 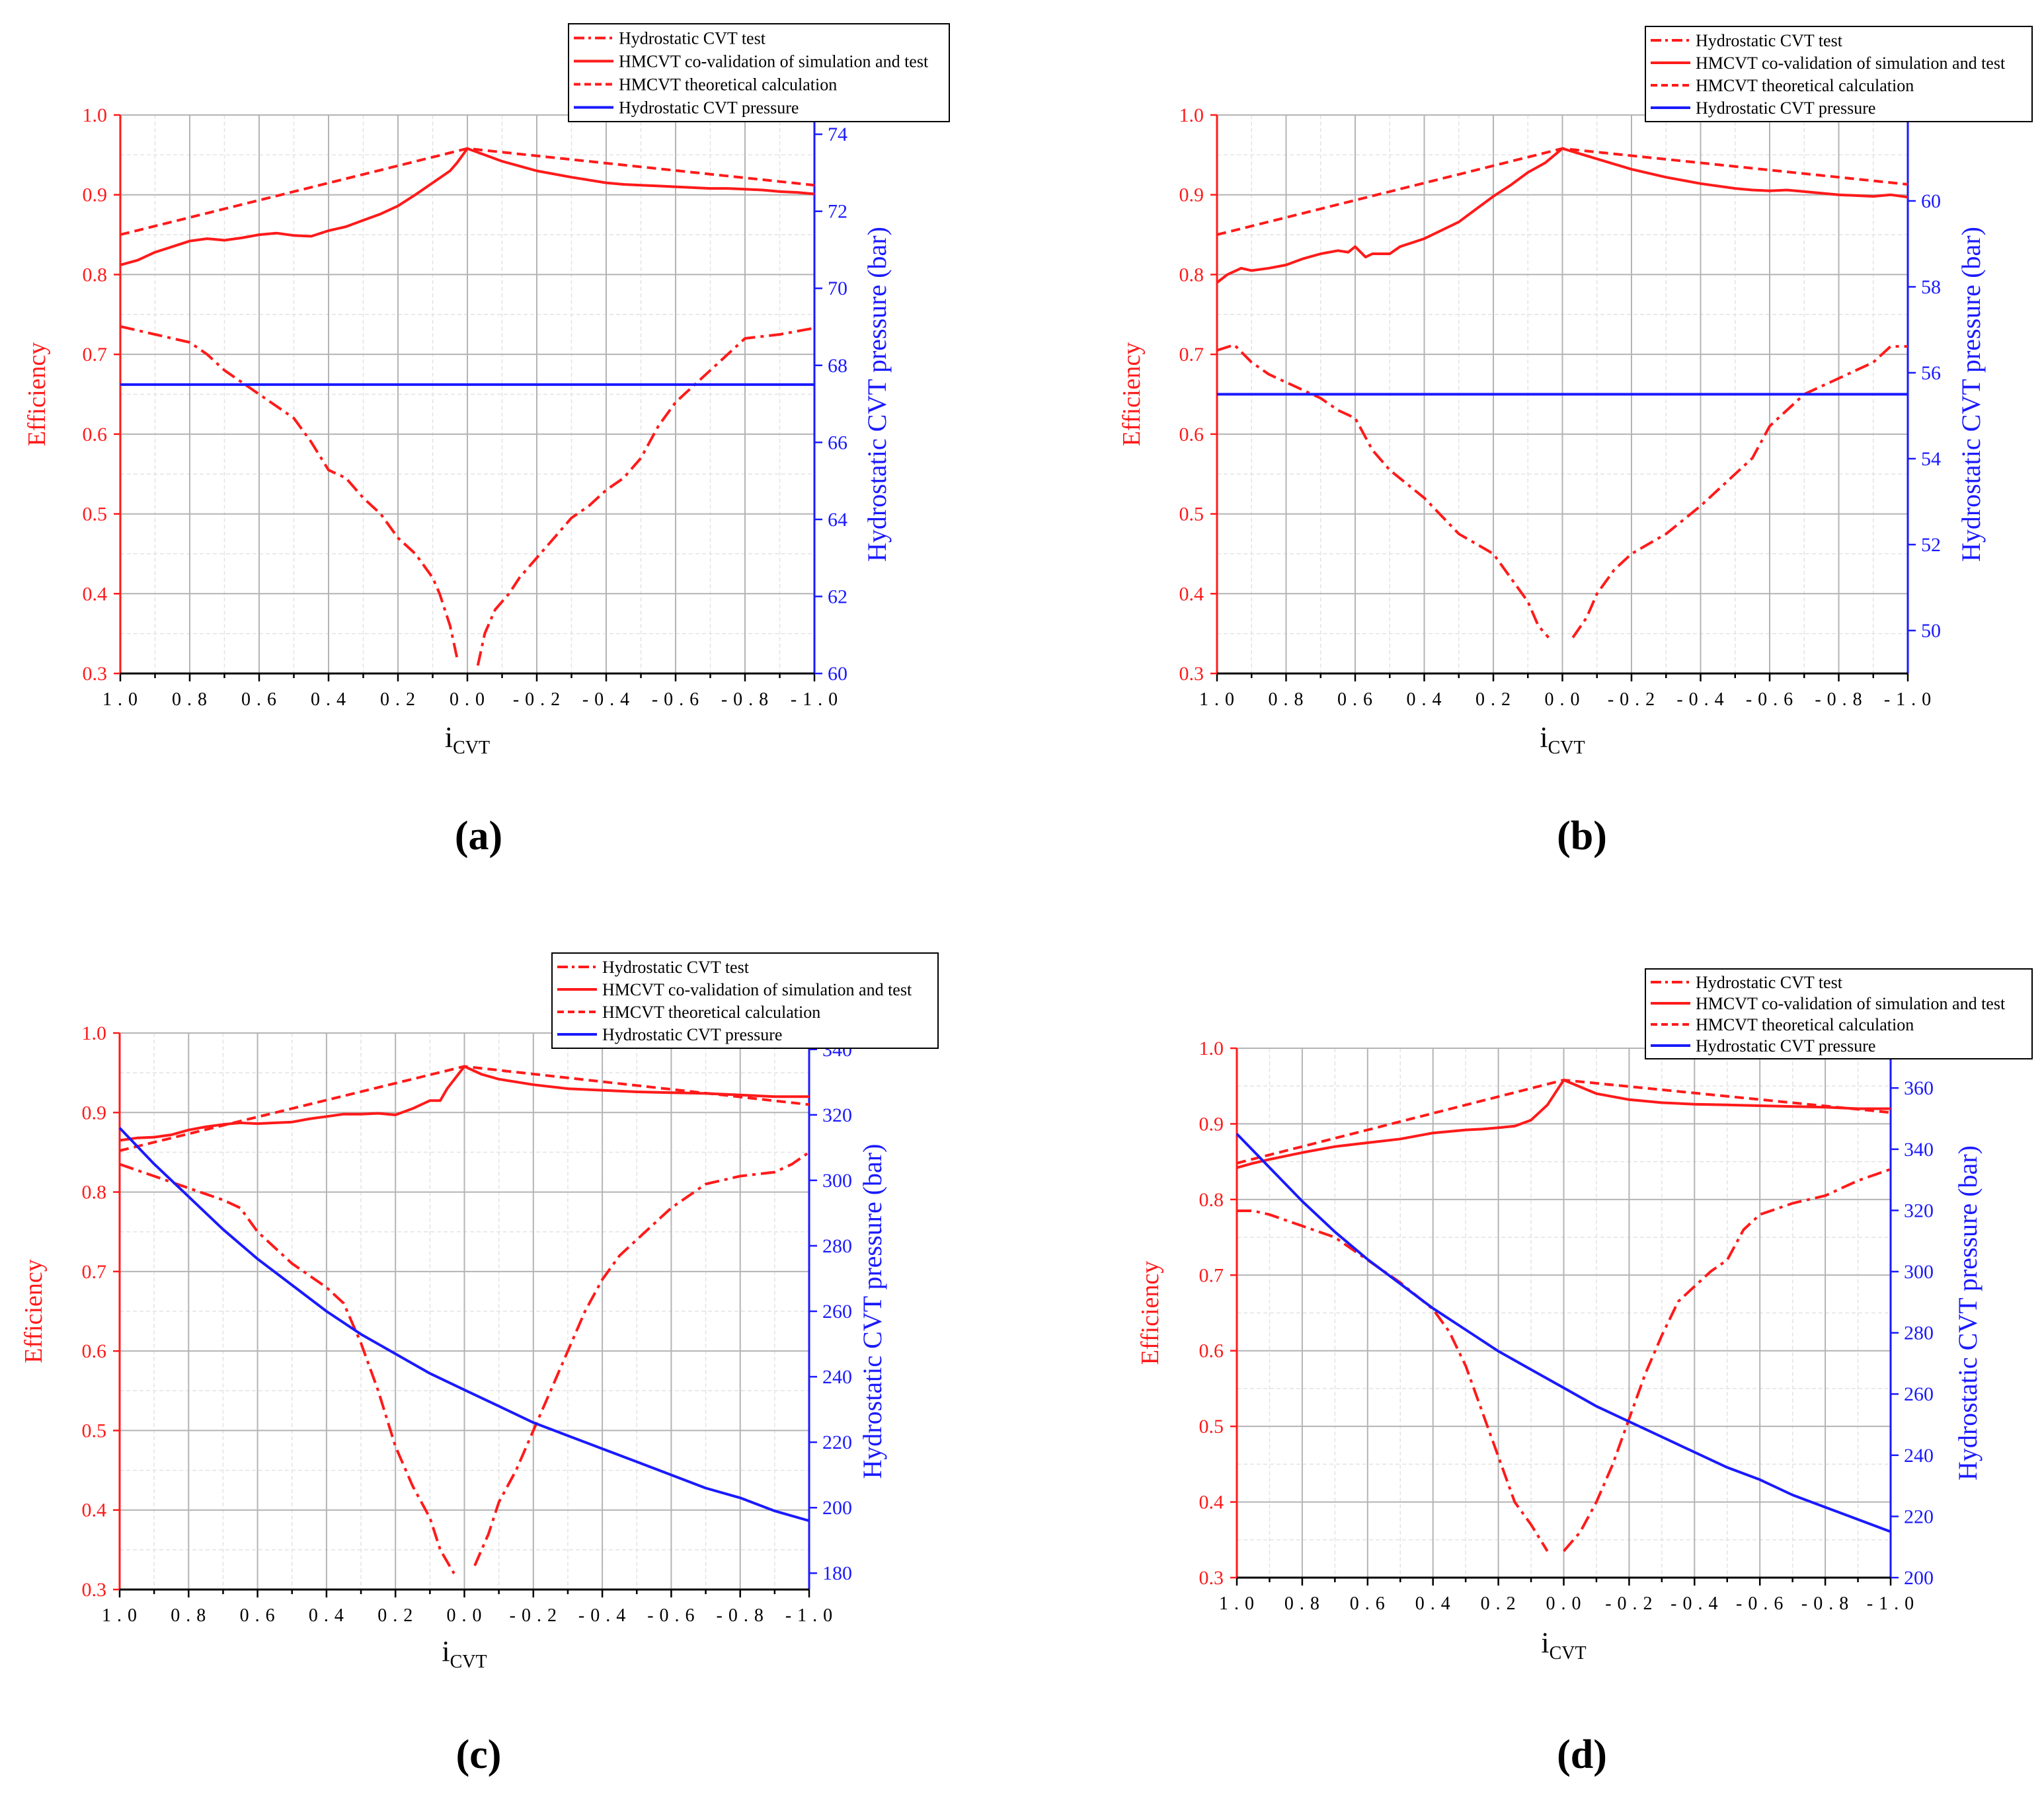 What do you see at coordinates (1425, 699) in the screenshot?
I see `x-tick-label: 0 . 4` at bounding box center [1425, 699].